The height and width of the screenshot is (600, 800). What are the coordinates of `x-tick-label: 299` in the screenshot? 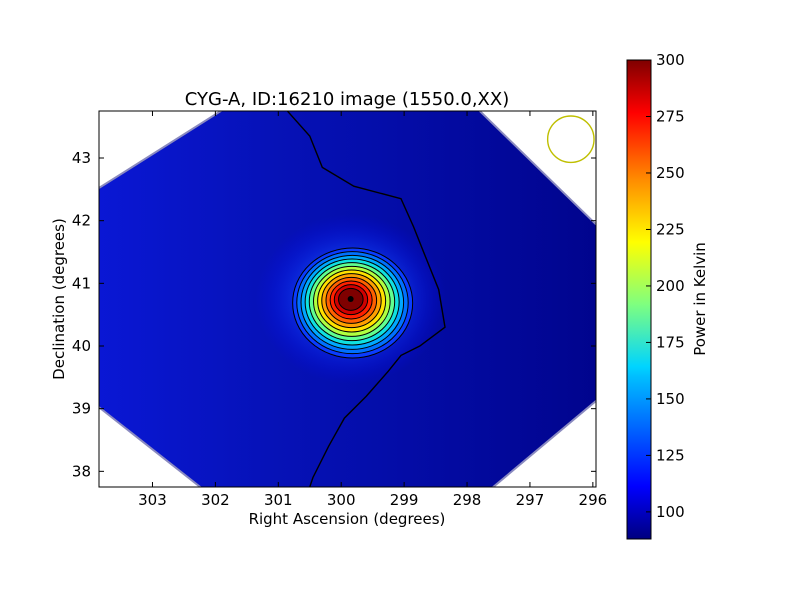 It's located at (404, 500).